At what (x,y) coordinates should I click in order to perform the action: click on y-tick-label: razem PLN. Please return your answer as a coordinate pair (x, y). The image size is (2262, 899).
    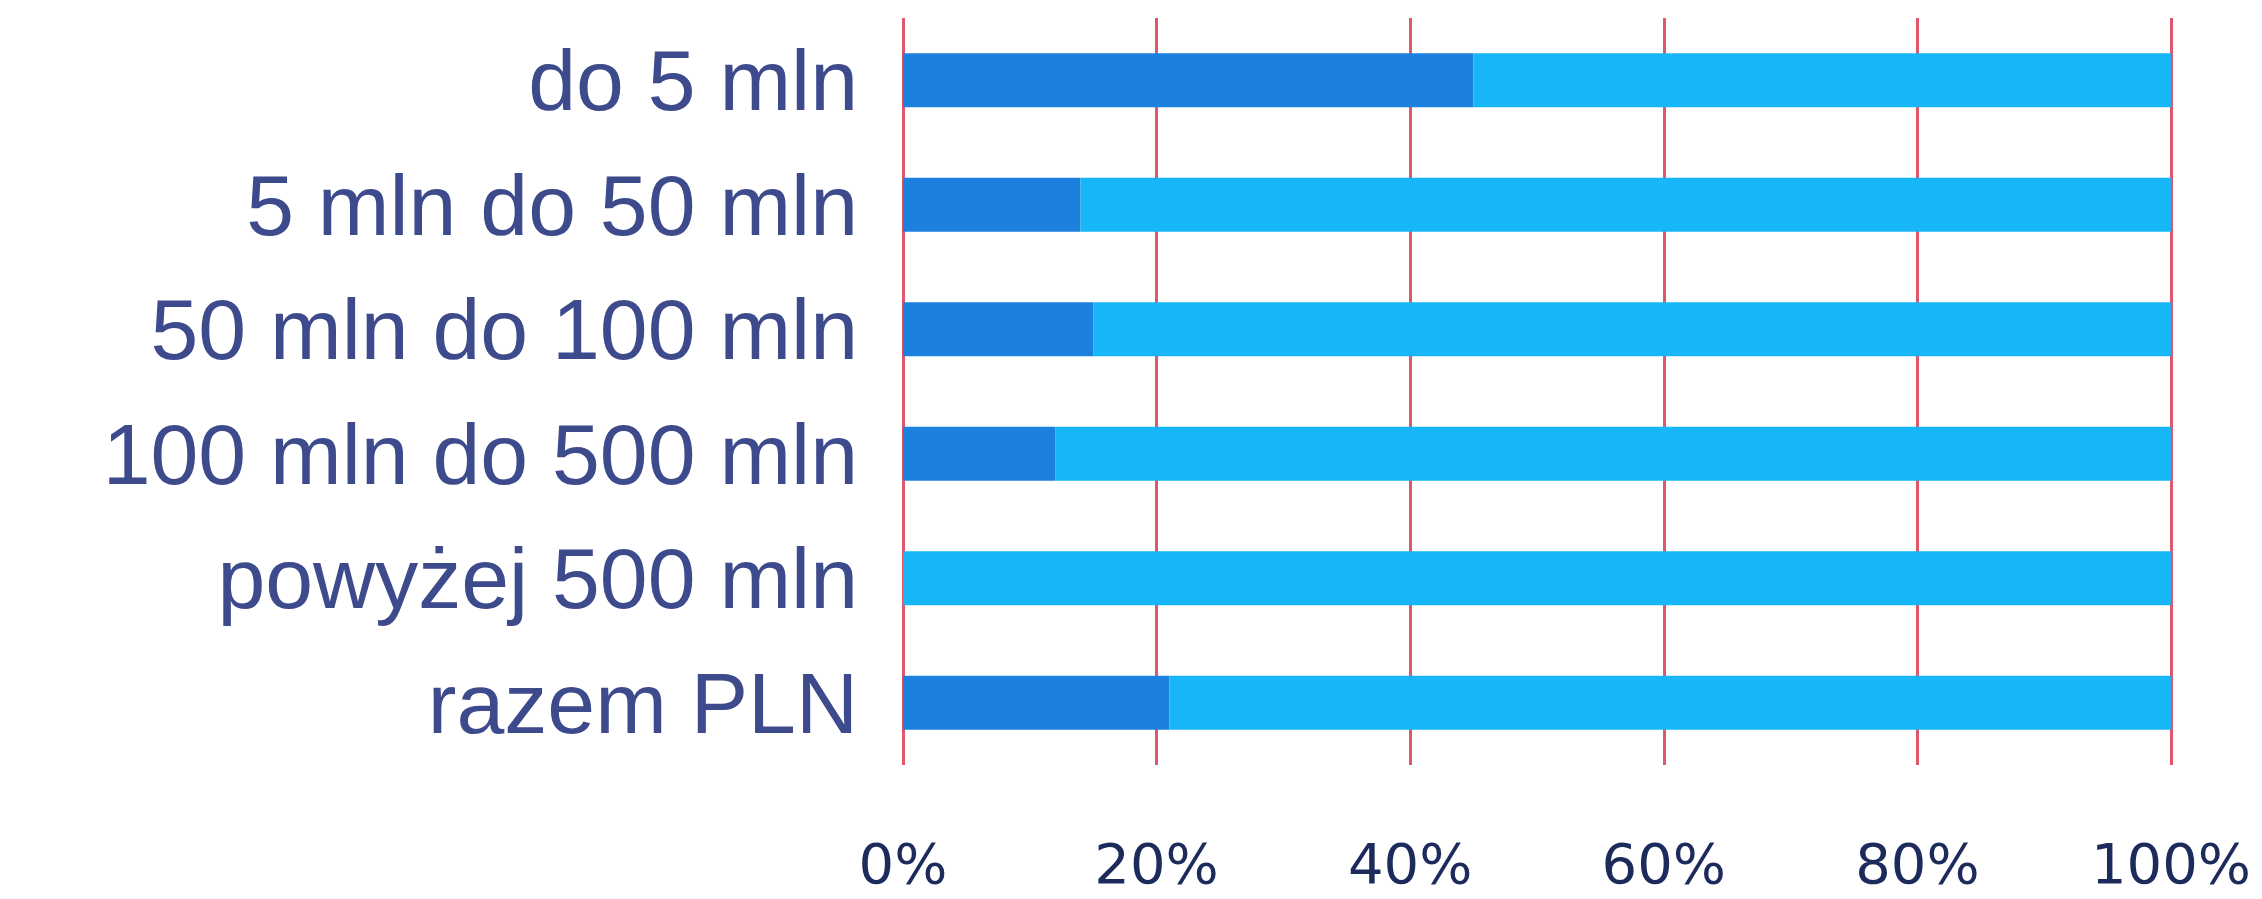
    Looking at the image, I should click on (642, 702).